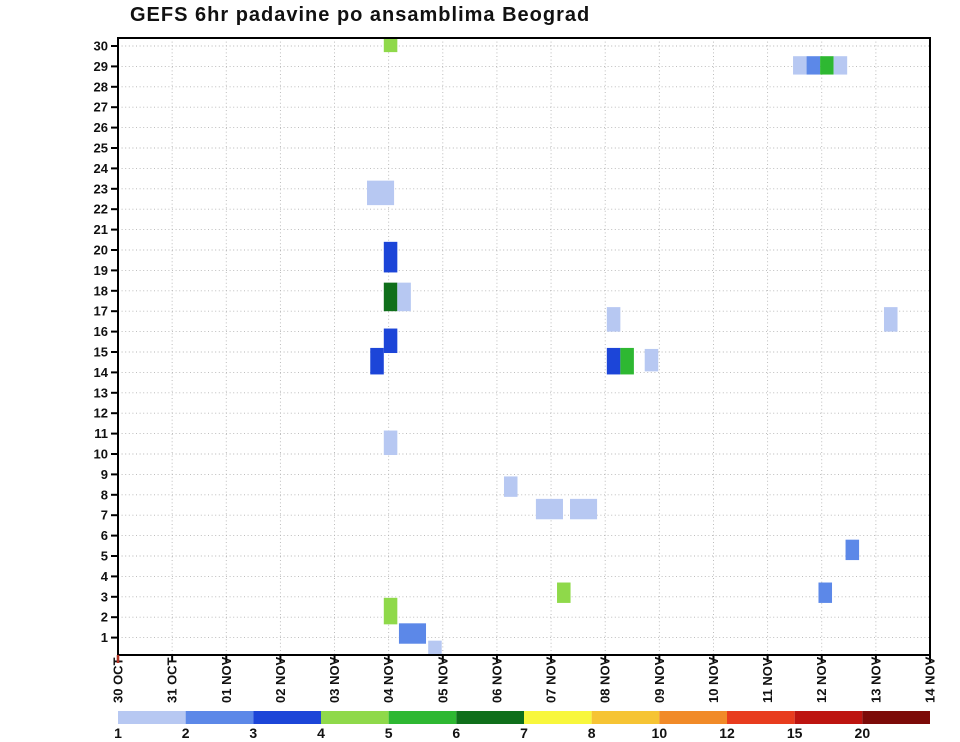  I want to click on x-tick-label: 14 NOV, so click(930, 679).